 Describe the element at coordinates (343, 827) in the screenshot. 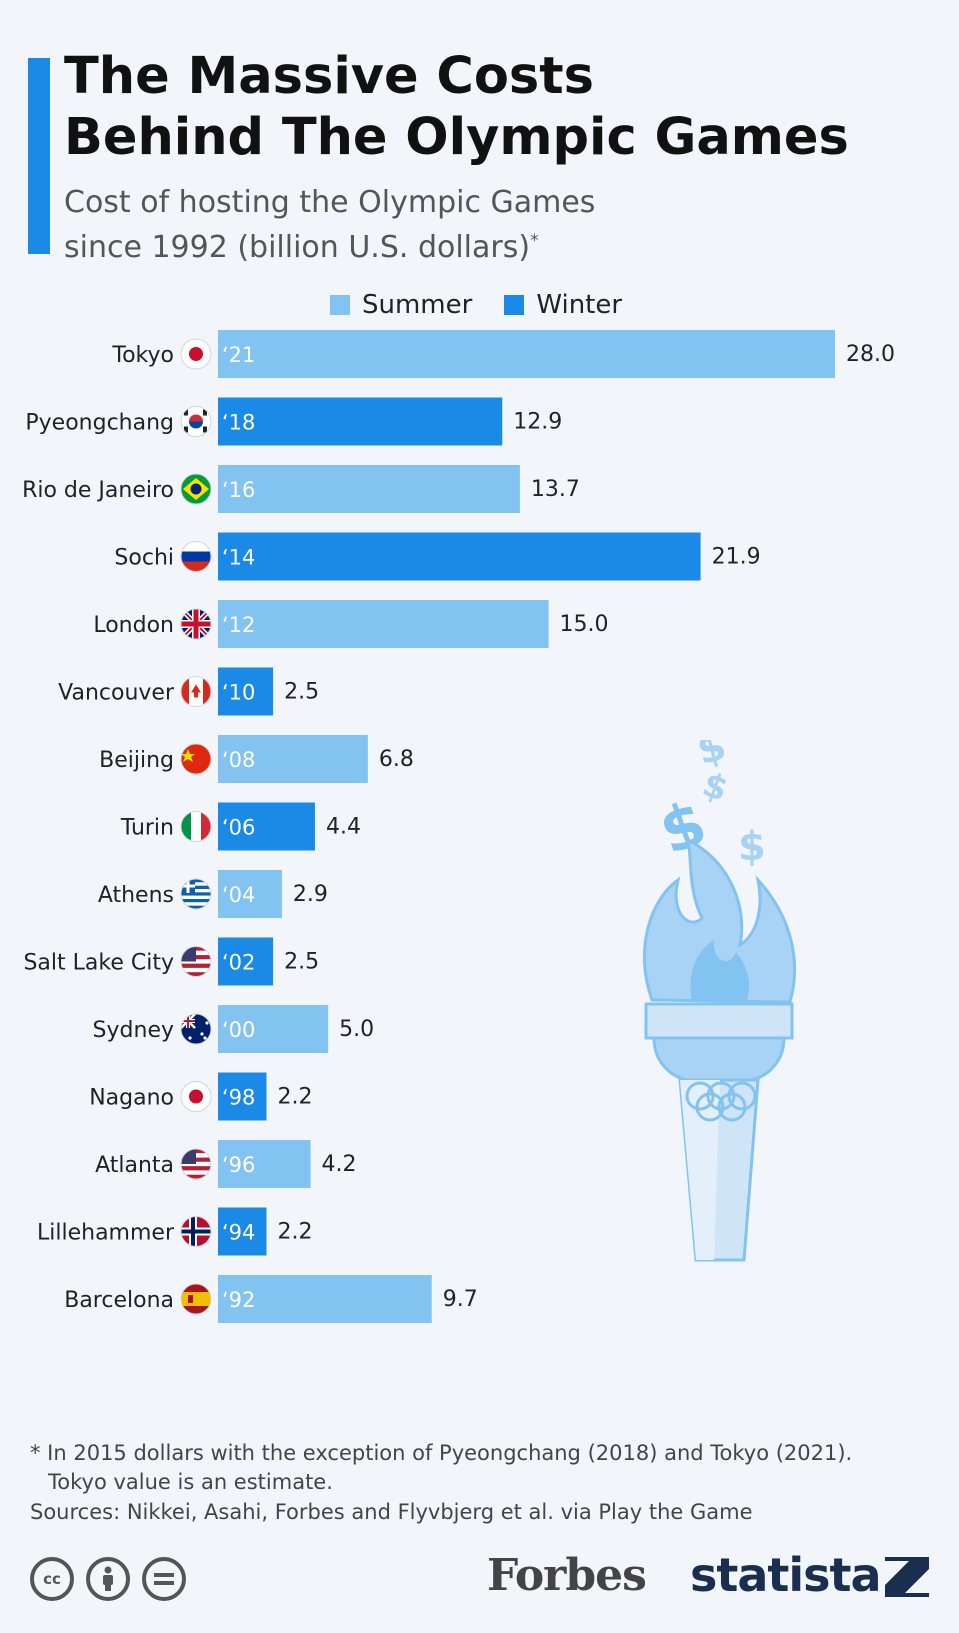

I see `value-label: 4.4` at that location.